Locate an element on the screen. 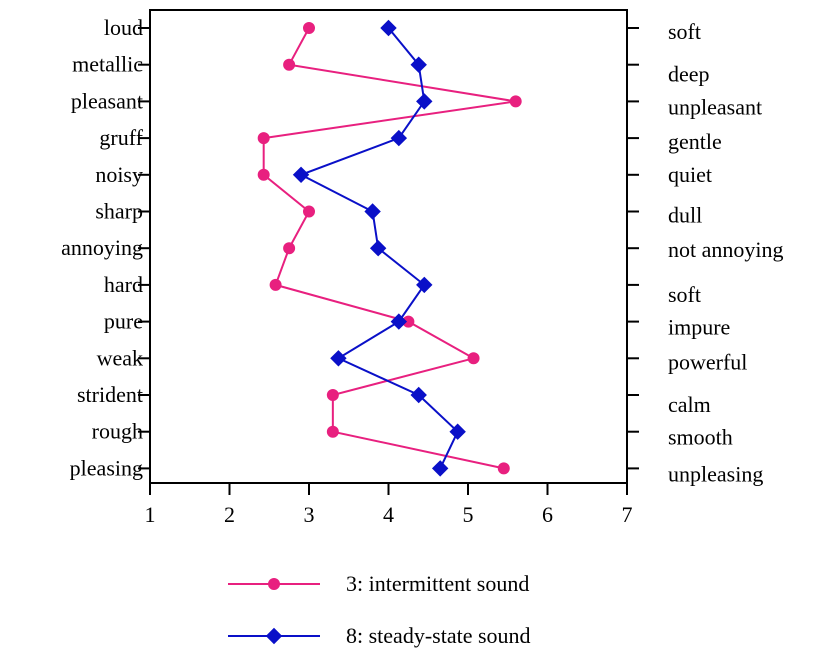  right-label-quiet: quiet is located at coordinates (690, 174).